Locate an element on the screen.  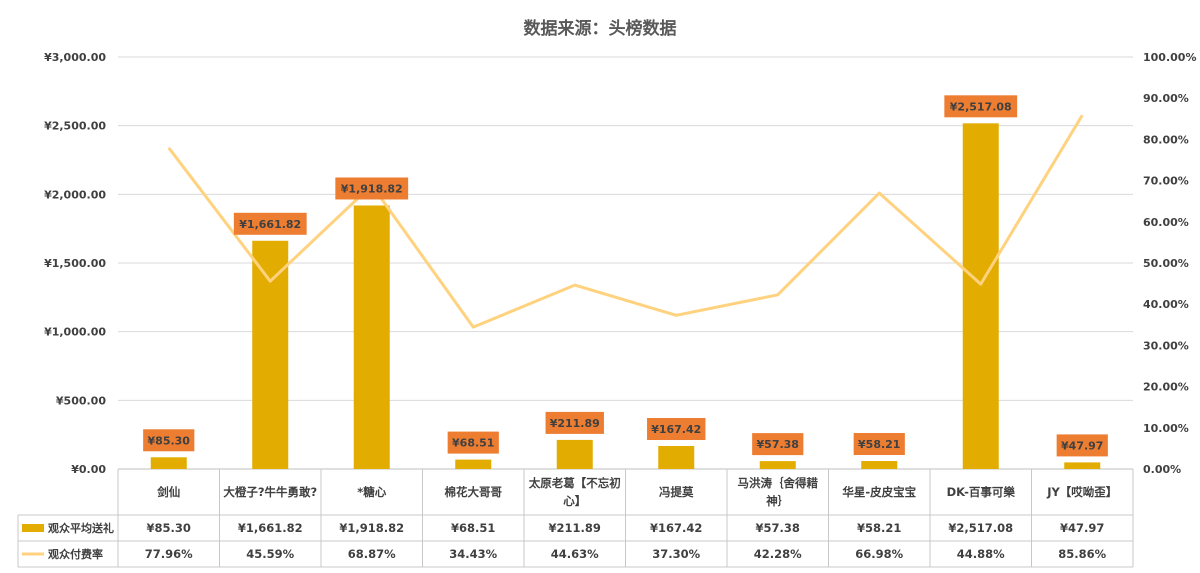
data-label: ¥68.51 is located at coordinates (473, 443).